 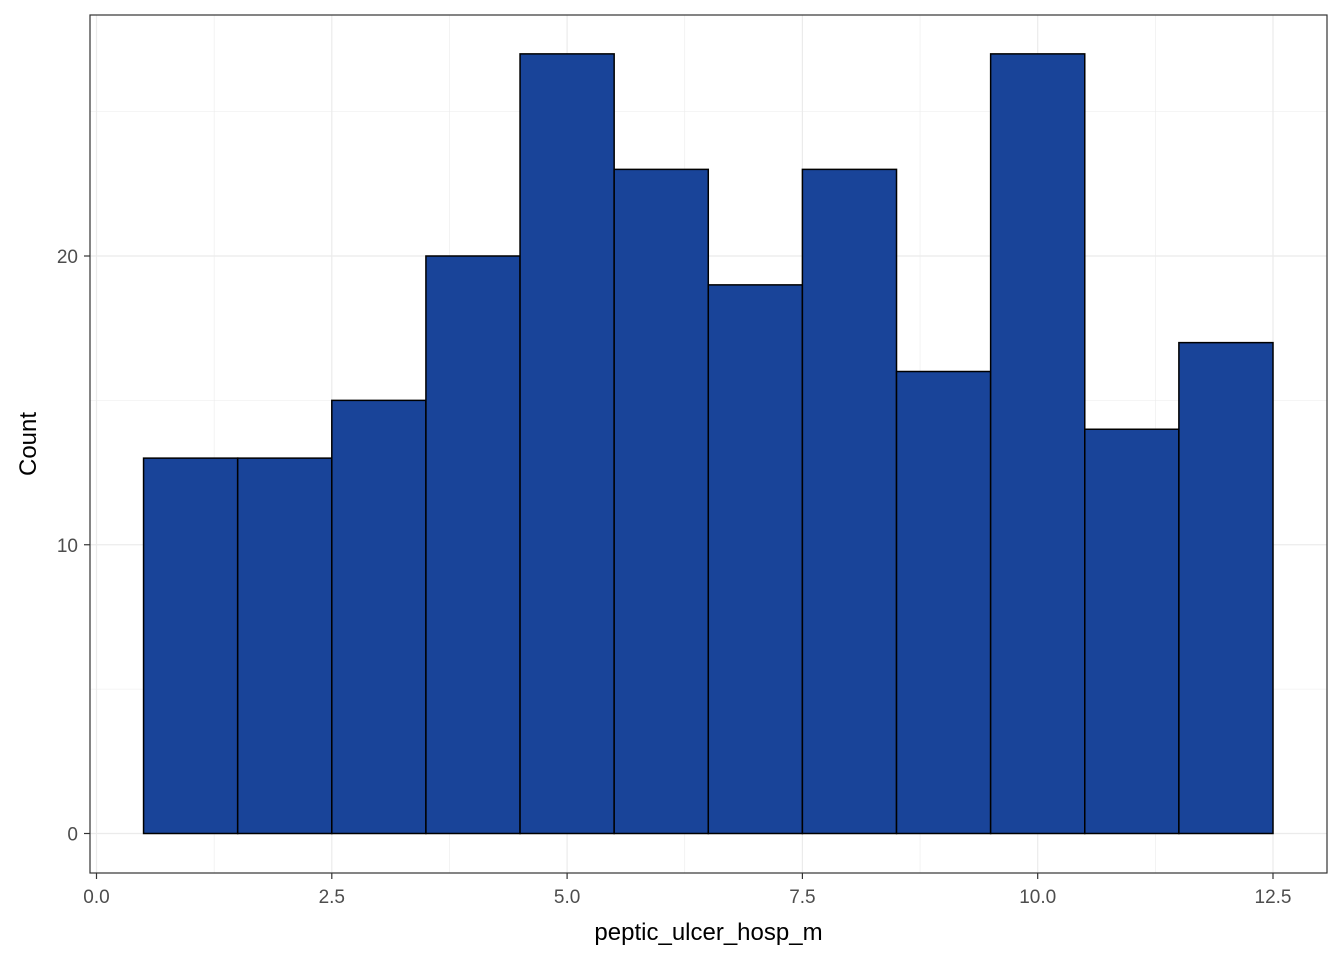 I want to click on x-tick-label: 12.5, so click(x=1273, y=897).